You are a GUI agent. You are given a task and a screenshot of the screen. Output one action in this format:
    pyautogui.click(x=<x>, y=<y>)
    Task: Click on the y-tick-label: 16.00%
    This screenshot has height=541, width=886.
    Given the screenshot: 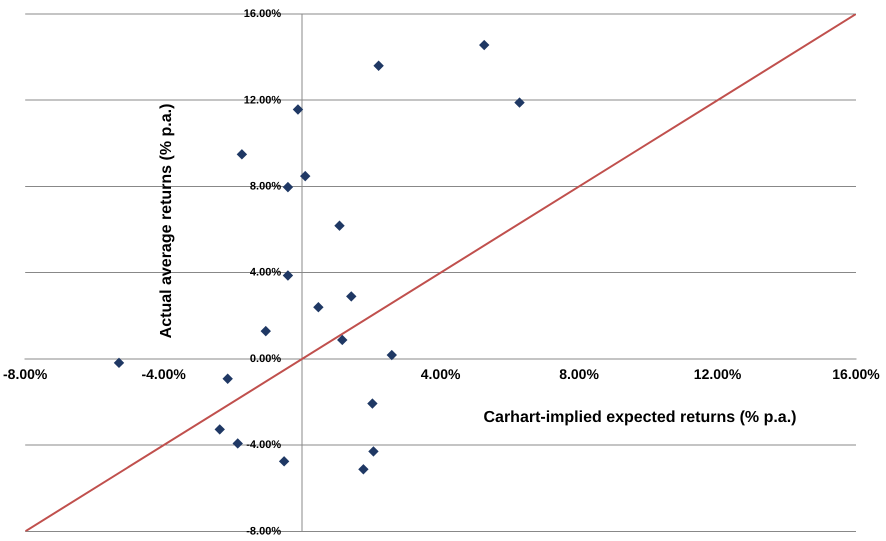 What is the action you would take?
    pyautogui.click(x=263, y=14)
    